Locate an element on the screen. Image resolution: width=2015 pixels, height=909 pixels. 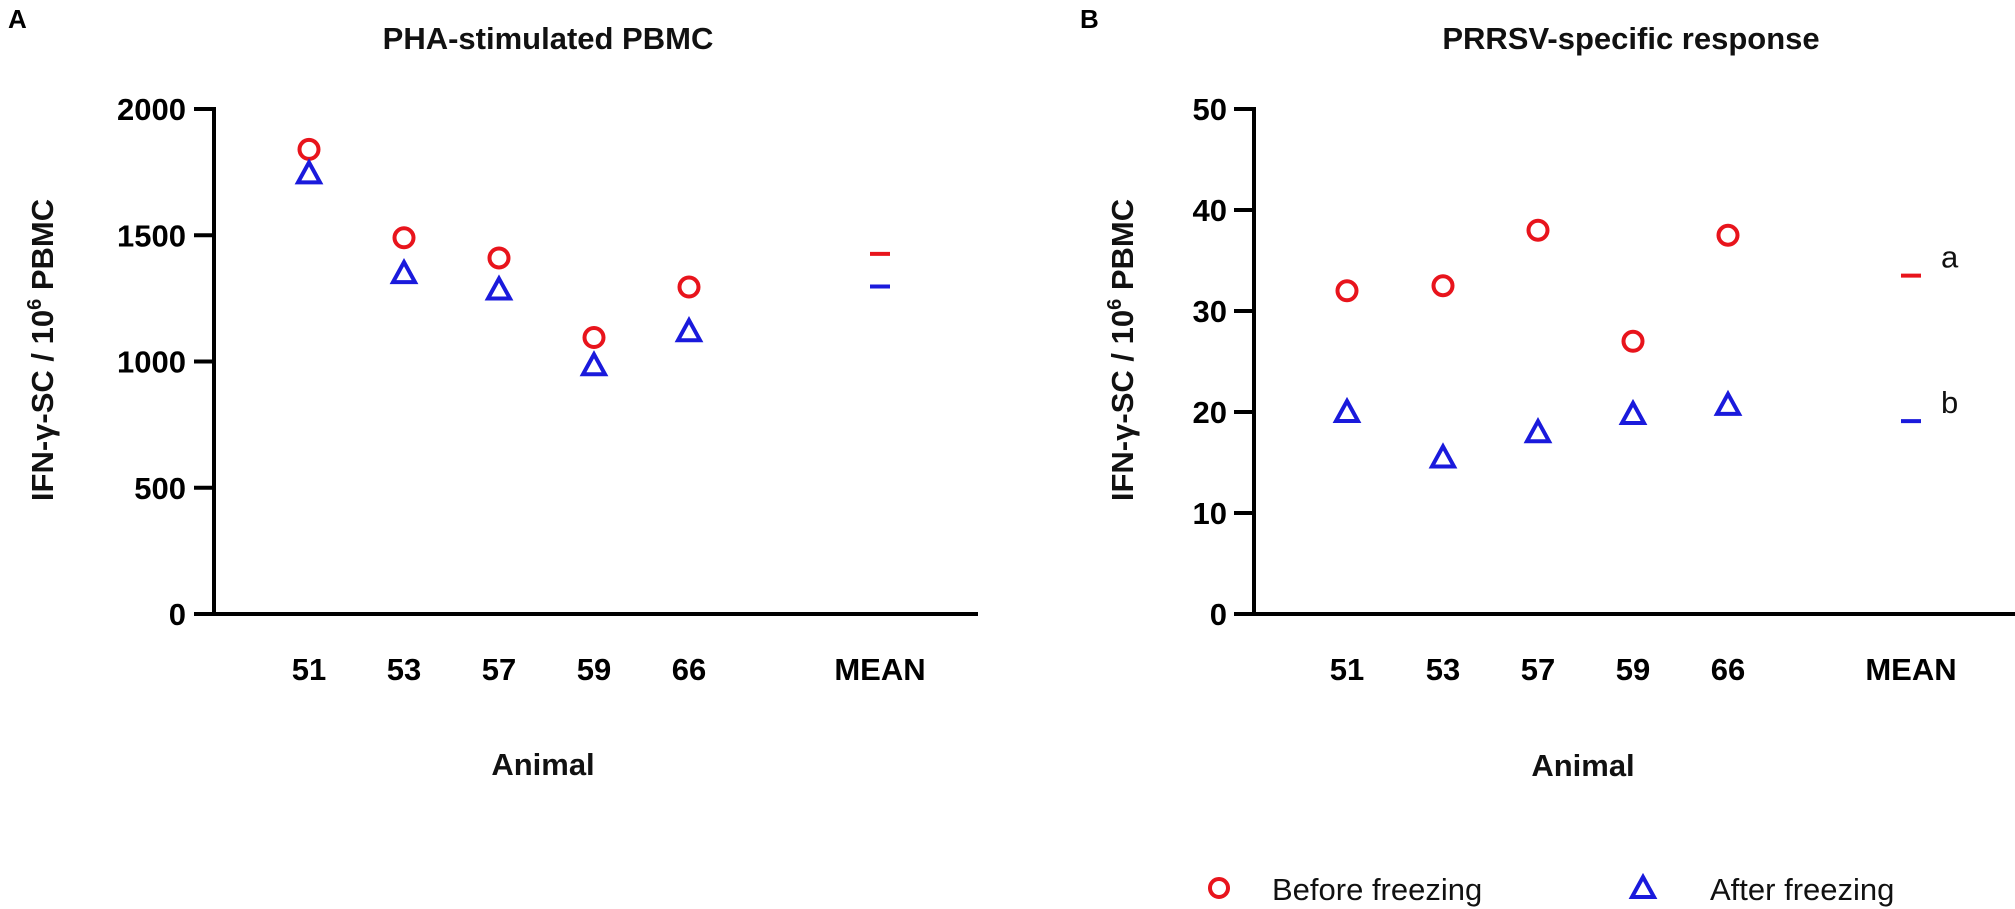
y-tick-label: 40 is located at coordinates (1210, 210).